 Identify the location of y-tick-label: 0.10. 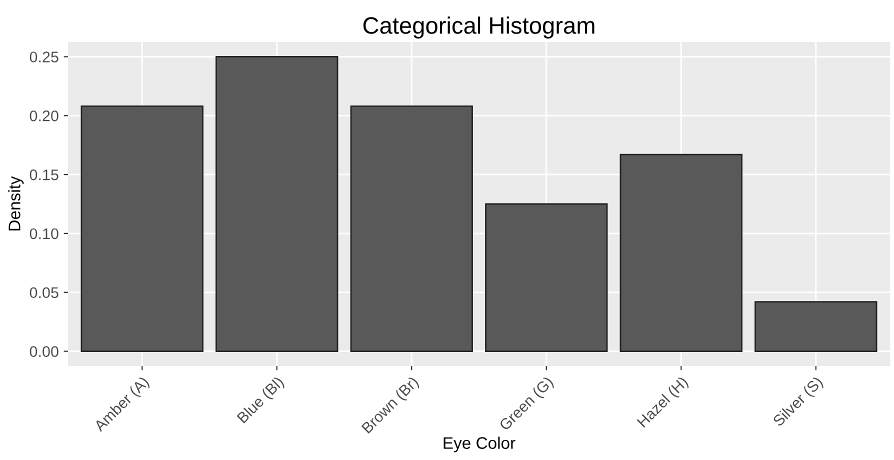
(44, 234).